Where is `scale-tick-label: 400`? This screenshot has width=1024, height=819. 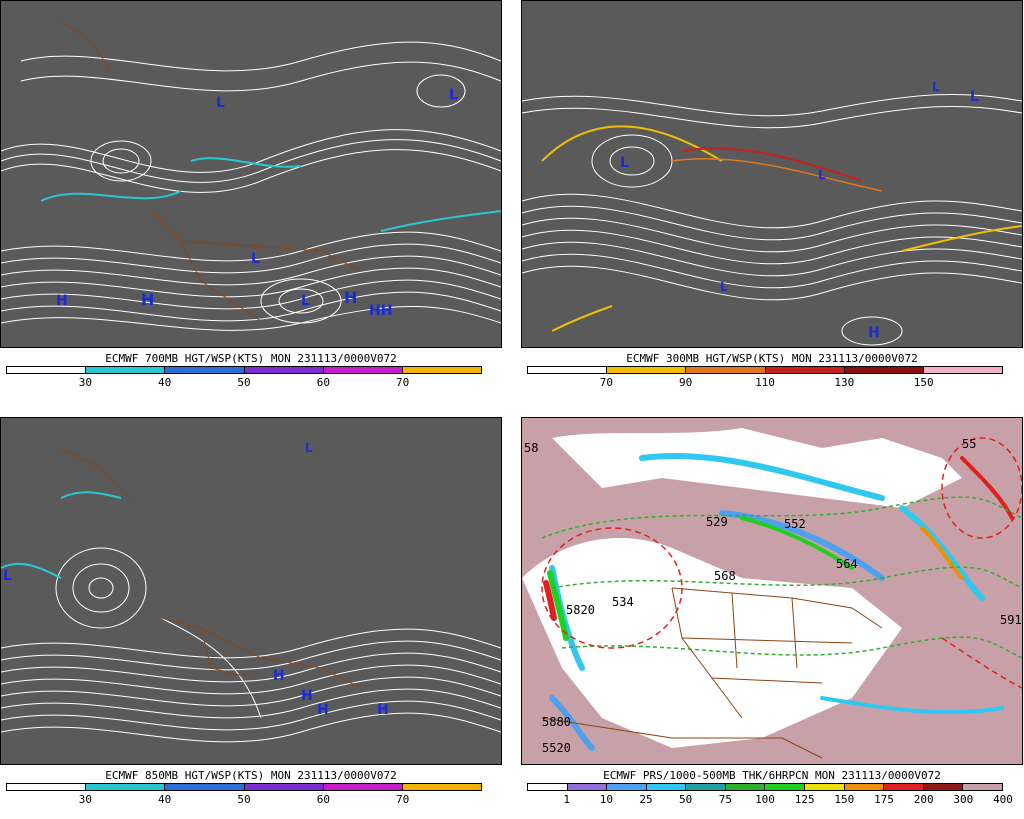
scale-tick-label: 400 is located at coordinates (1003, 799).